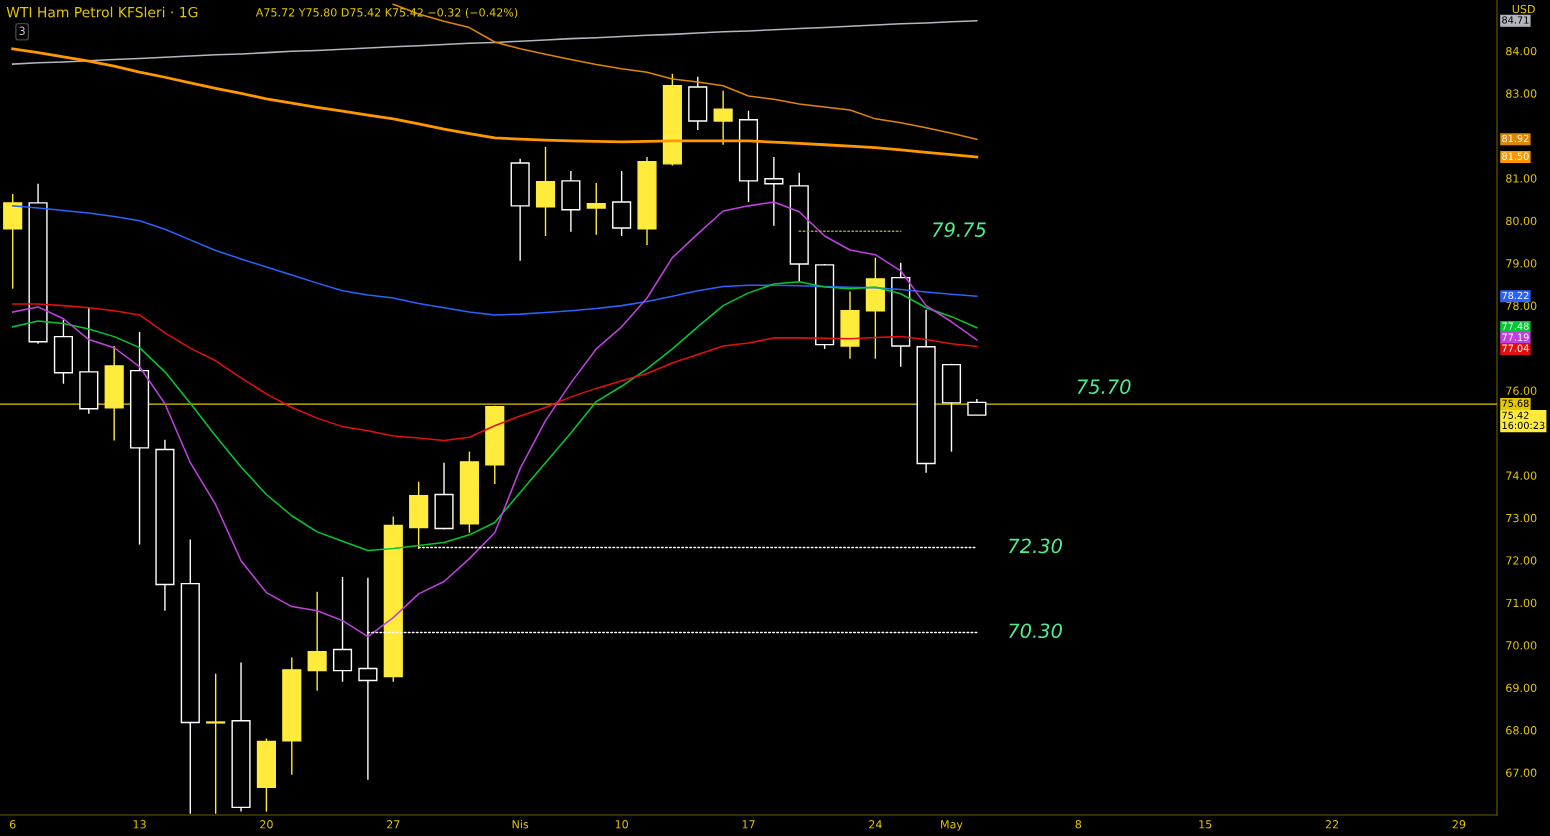 Image resolution: width=1550 pixels, height=836 pixels. Describe the element at coordinates (1521, 560) in the screenshot. I see `y-tick-label: 72.00` at that location.